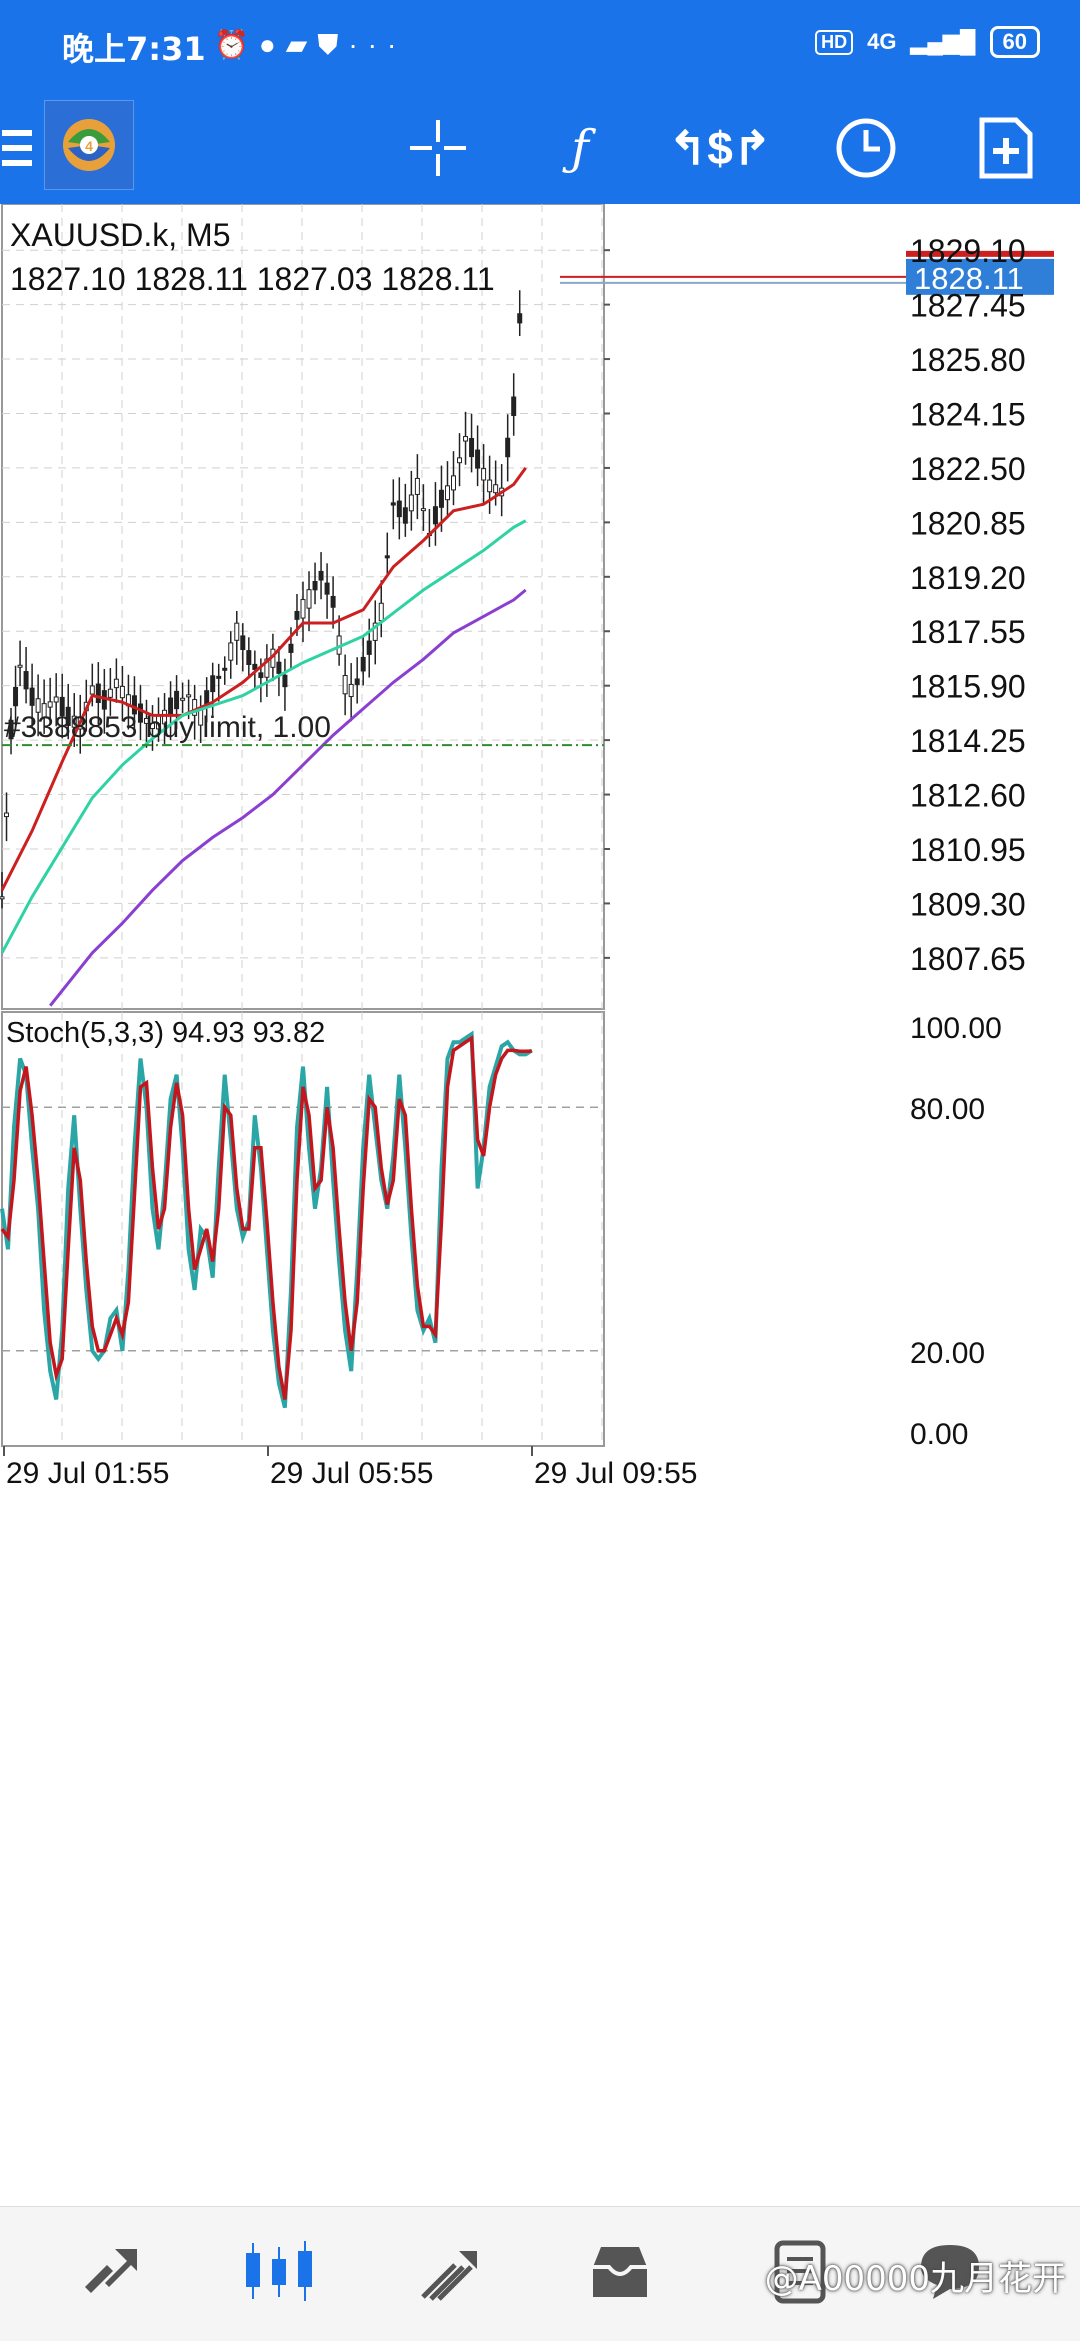 This screenshot has width=1080, height=2341. Describe the element at coordinates (969, 278) in the screenshot. I see `current-price-label: 1828.11` at that location.